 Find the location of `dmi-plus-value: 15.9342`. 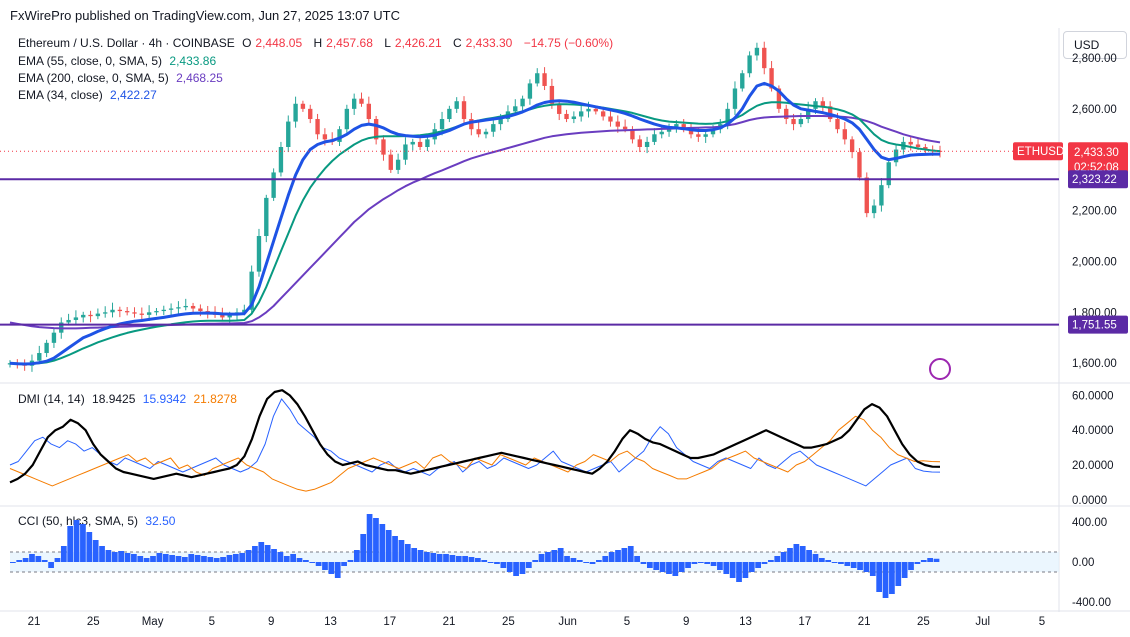

dmi-plus-value: 15.9342 is located at coordinates (164, 399).